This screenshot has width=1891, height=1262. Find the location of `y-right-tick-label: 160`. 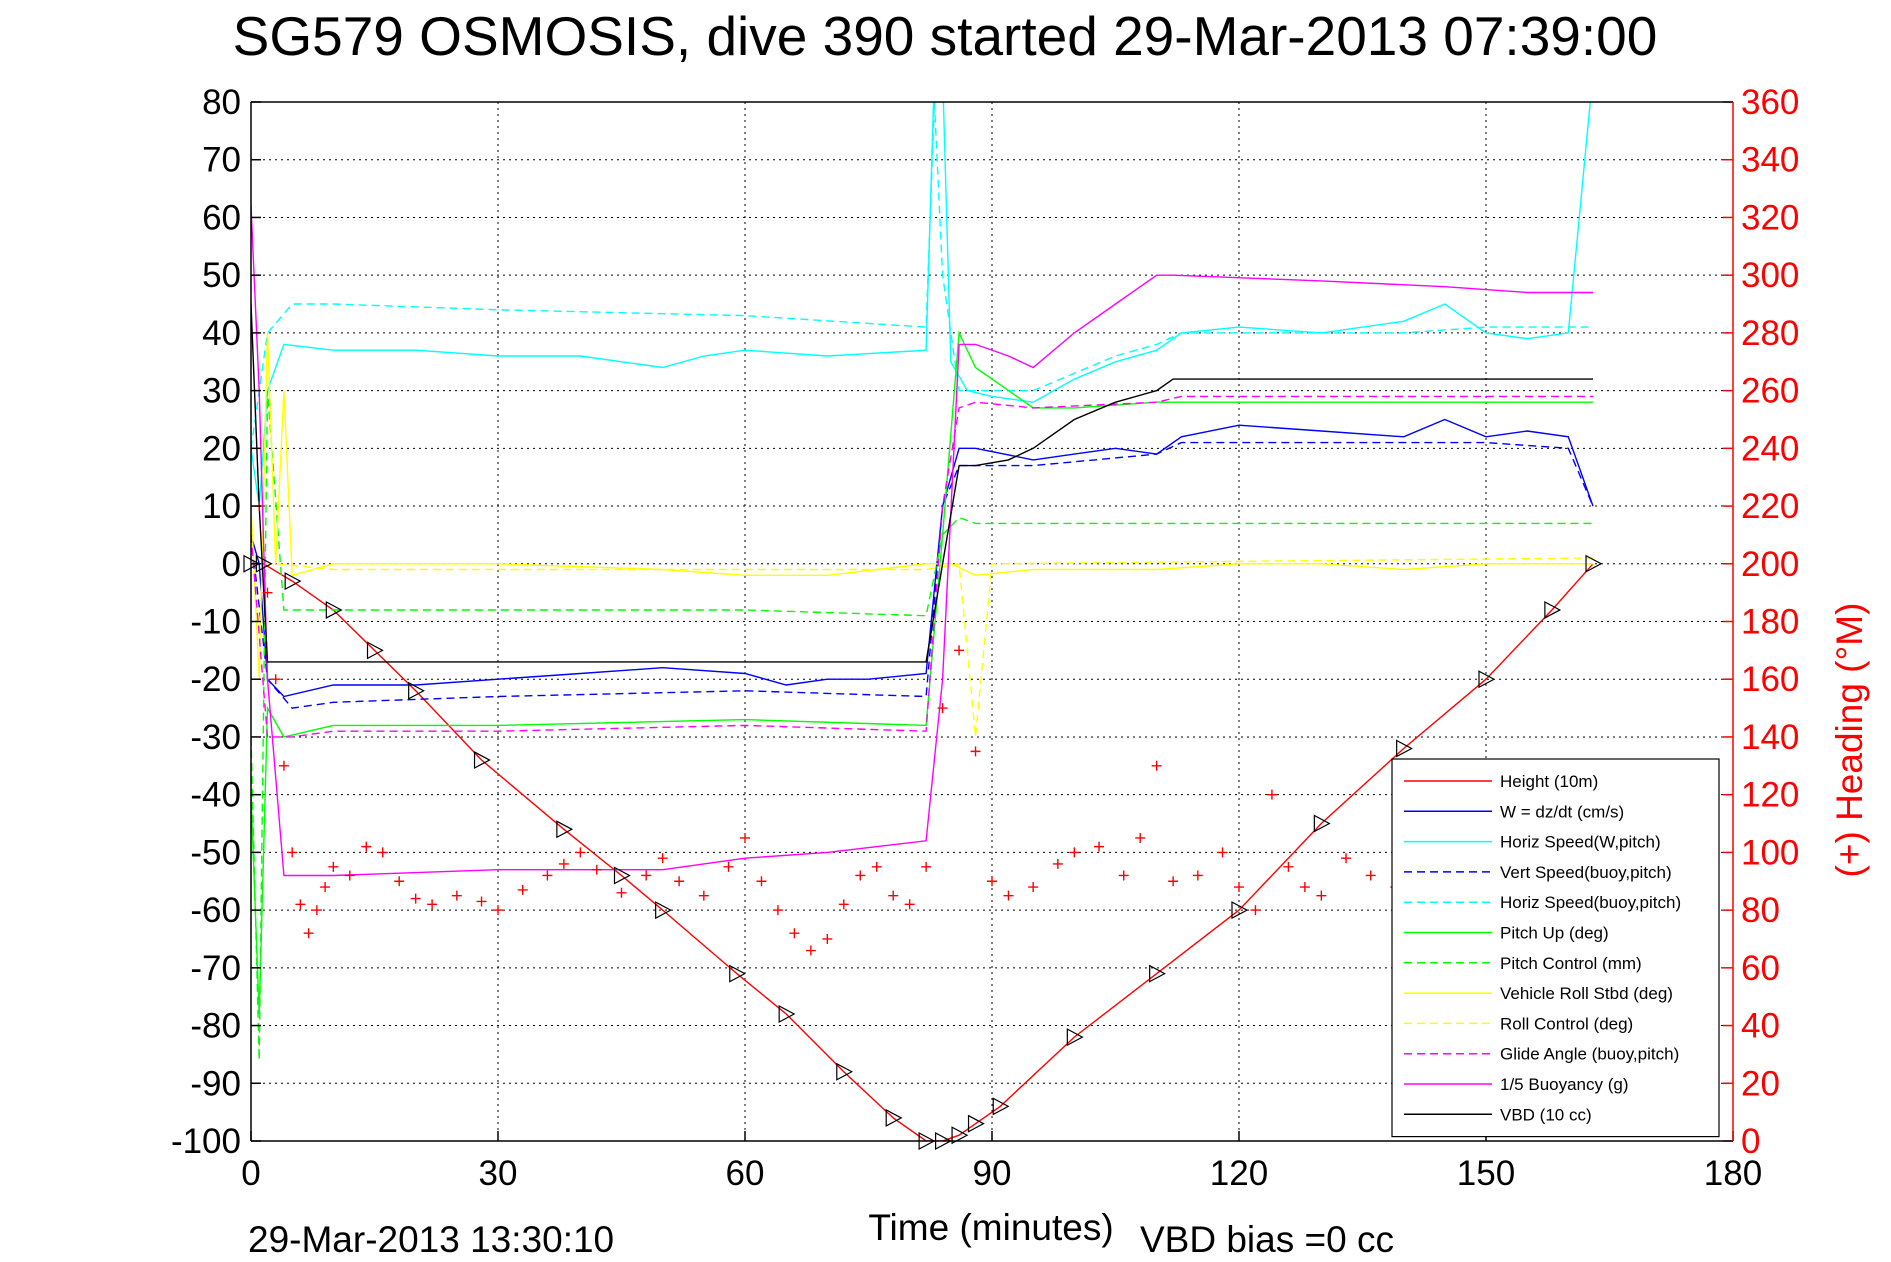

y-right-tick-label: 160 is located at coordinates (1770, 679).